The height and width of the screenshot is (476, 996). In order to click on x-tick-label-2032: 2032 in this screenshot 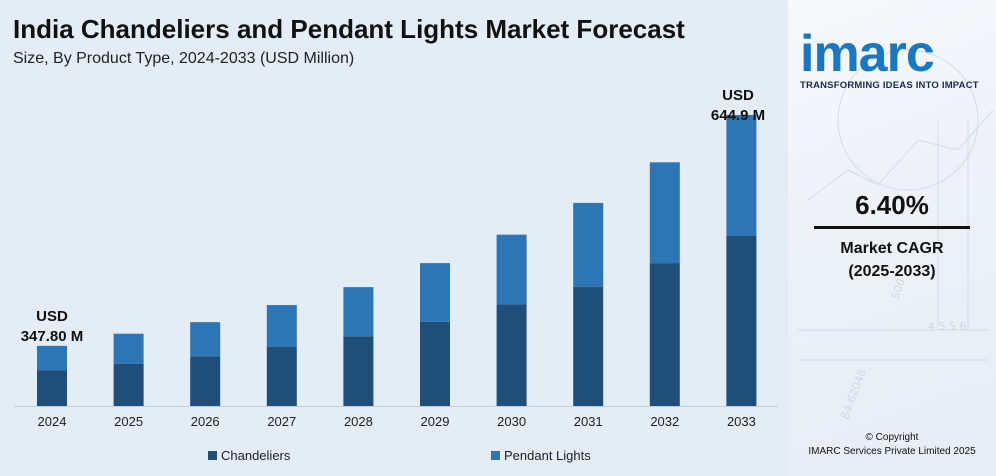, I will do `click(664, 421)`.